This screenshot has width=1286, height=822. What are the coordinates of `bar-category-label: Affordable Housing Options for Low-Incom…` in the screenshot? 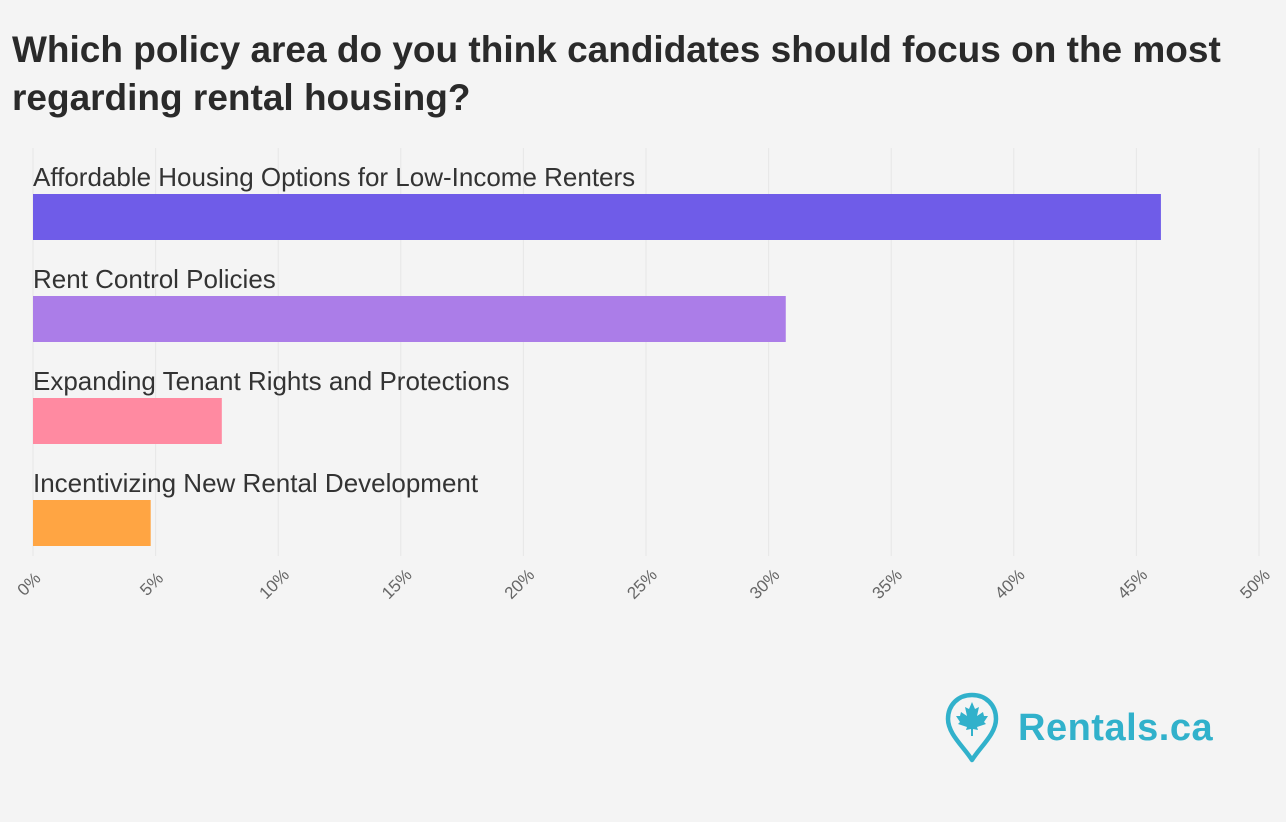 It's located at (334, 177).